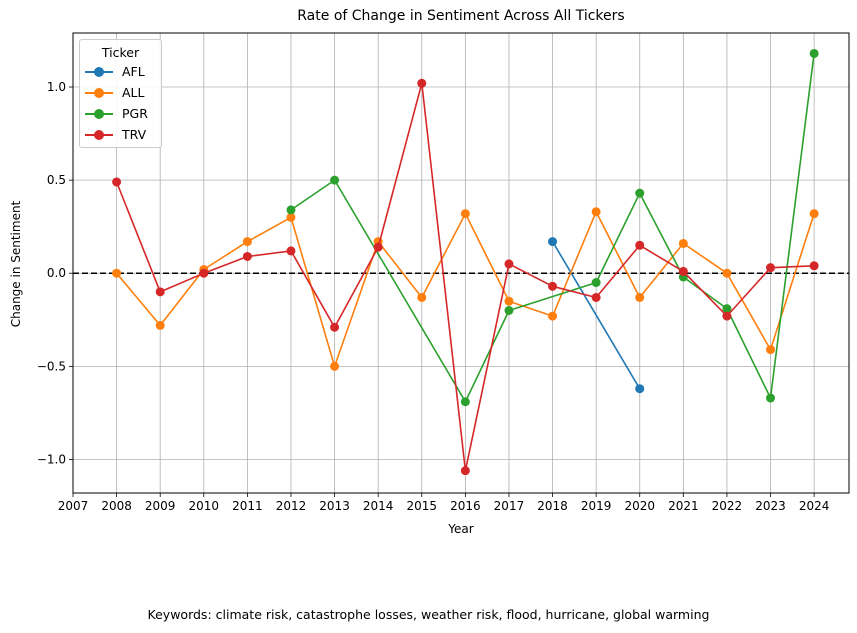  I want to click on x-tick-label: 2013, so click(334, 506).